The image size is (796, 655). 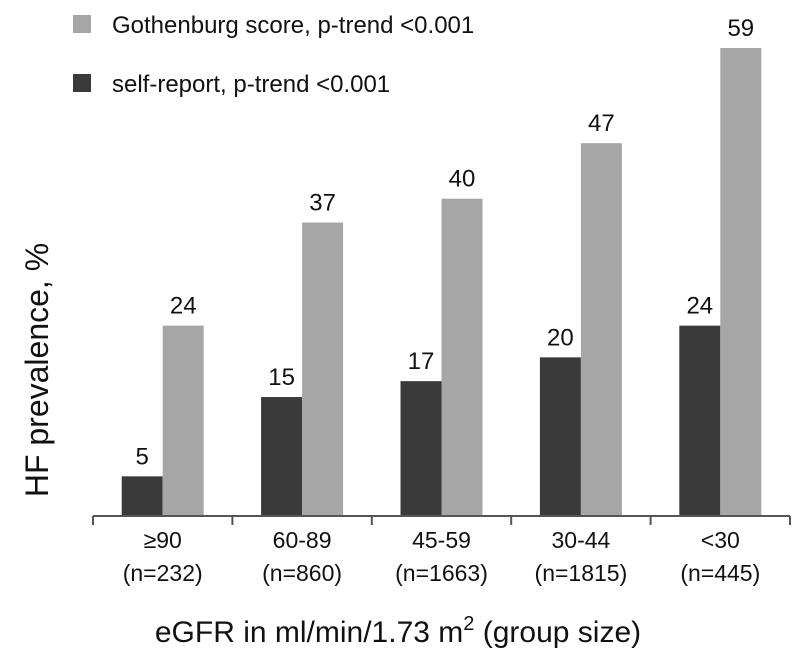 What do you see at coordinates (183, 306) in the screenshot?
I see `data-label-gothenburg-0: 24` at bounding box center [183, 306].